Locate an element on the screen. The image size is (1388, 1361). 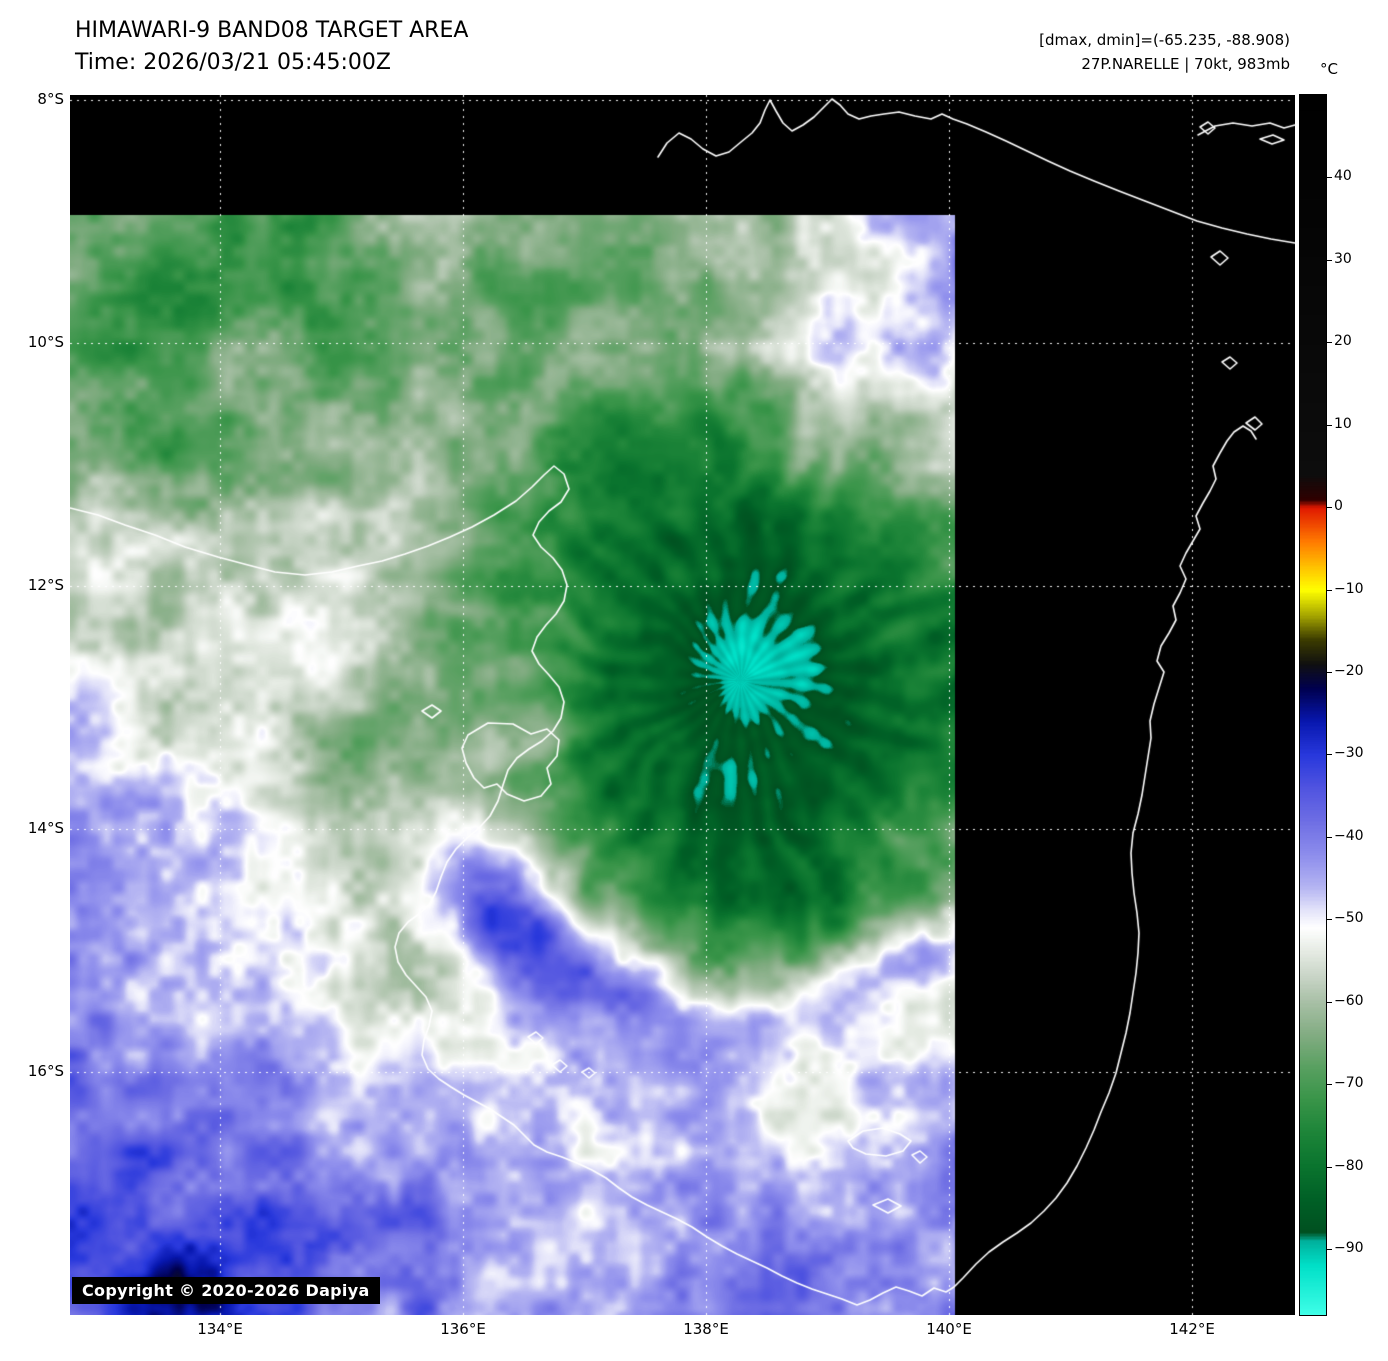
colorbar-tick-label: 30 is located at coordinates (1343, 258).